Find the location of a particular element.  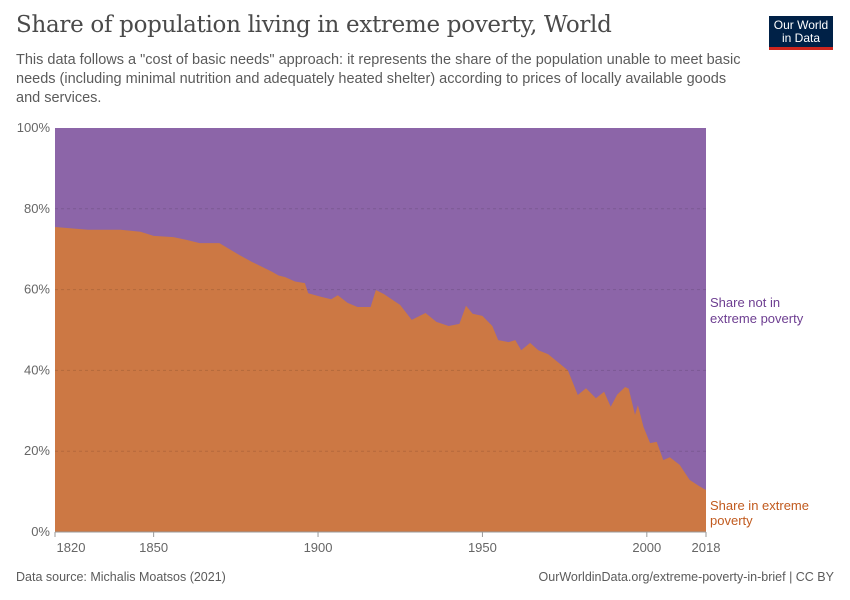

owid-logo: Our World in Data is located at coordinates (801, 33).